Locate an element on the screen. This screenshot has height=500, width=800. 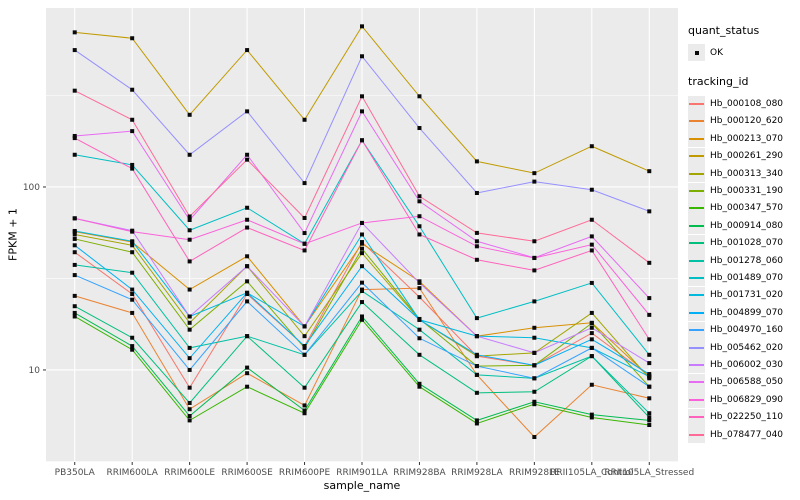
legend-item-label: Hb_004970_160 is located at coordinates (747, 330).